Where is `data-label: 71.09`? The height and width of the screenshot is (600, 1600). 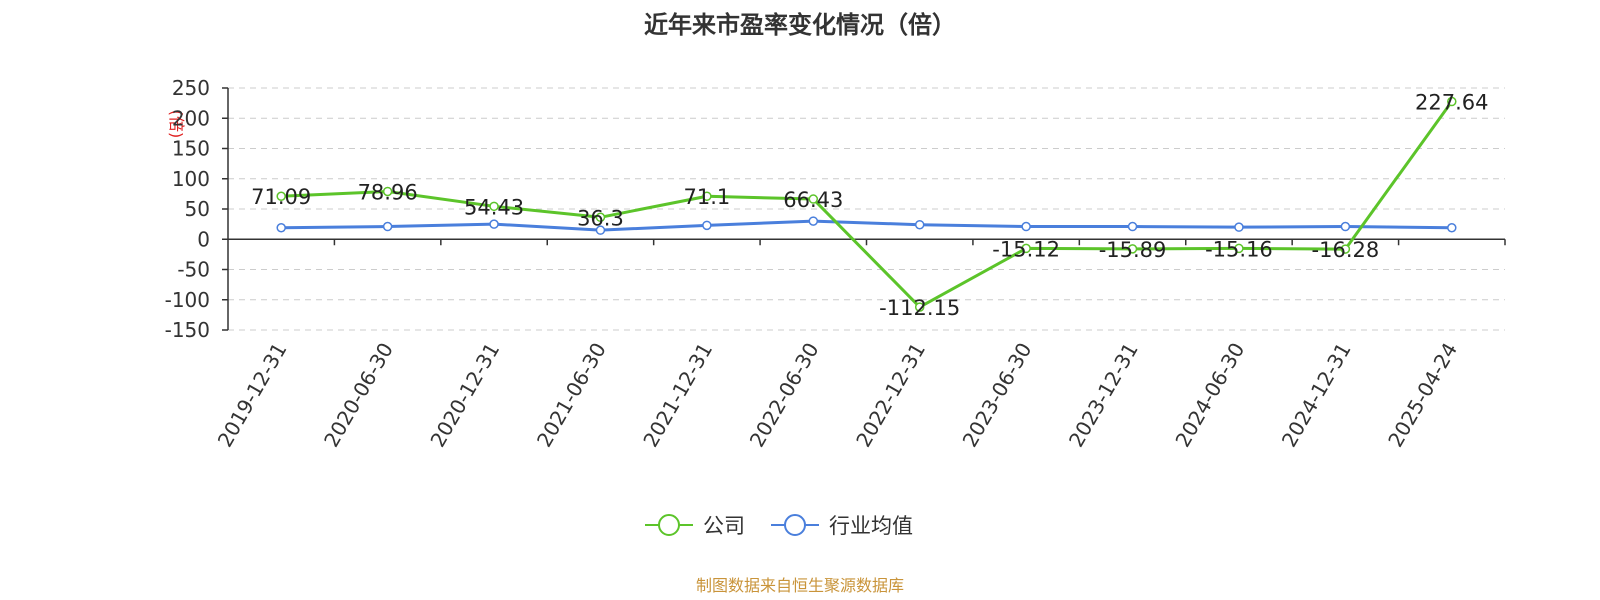 data-label: 71.09 is located at coordinates (281, 197).